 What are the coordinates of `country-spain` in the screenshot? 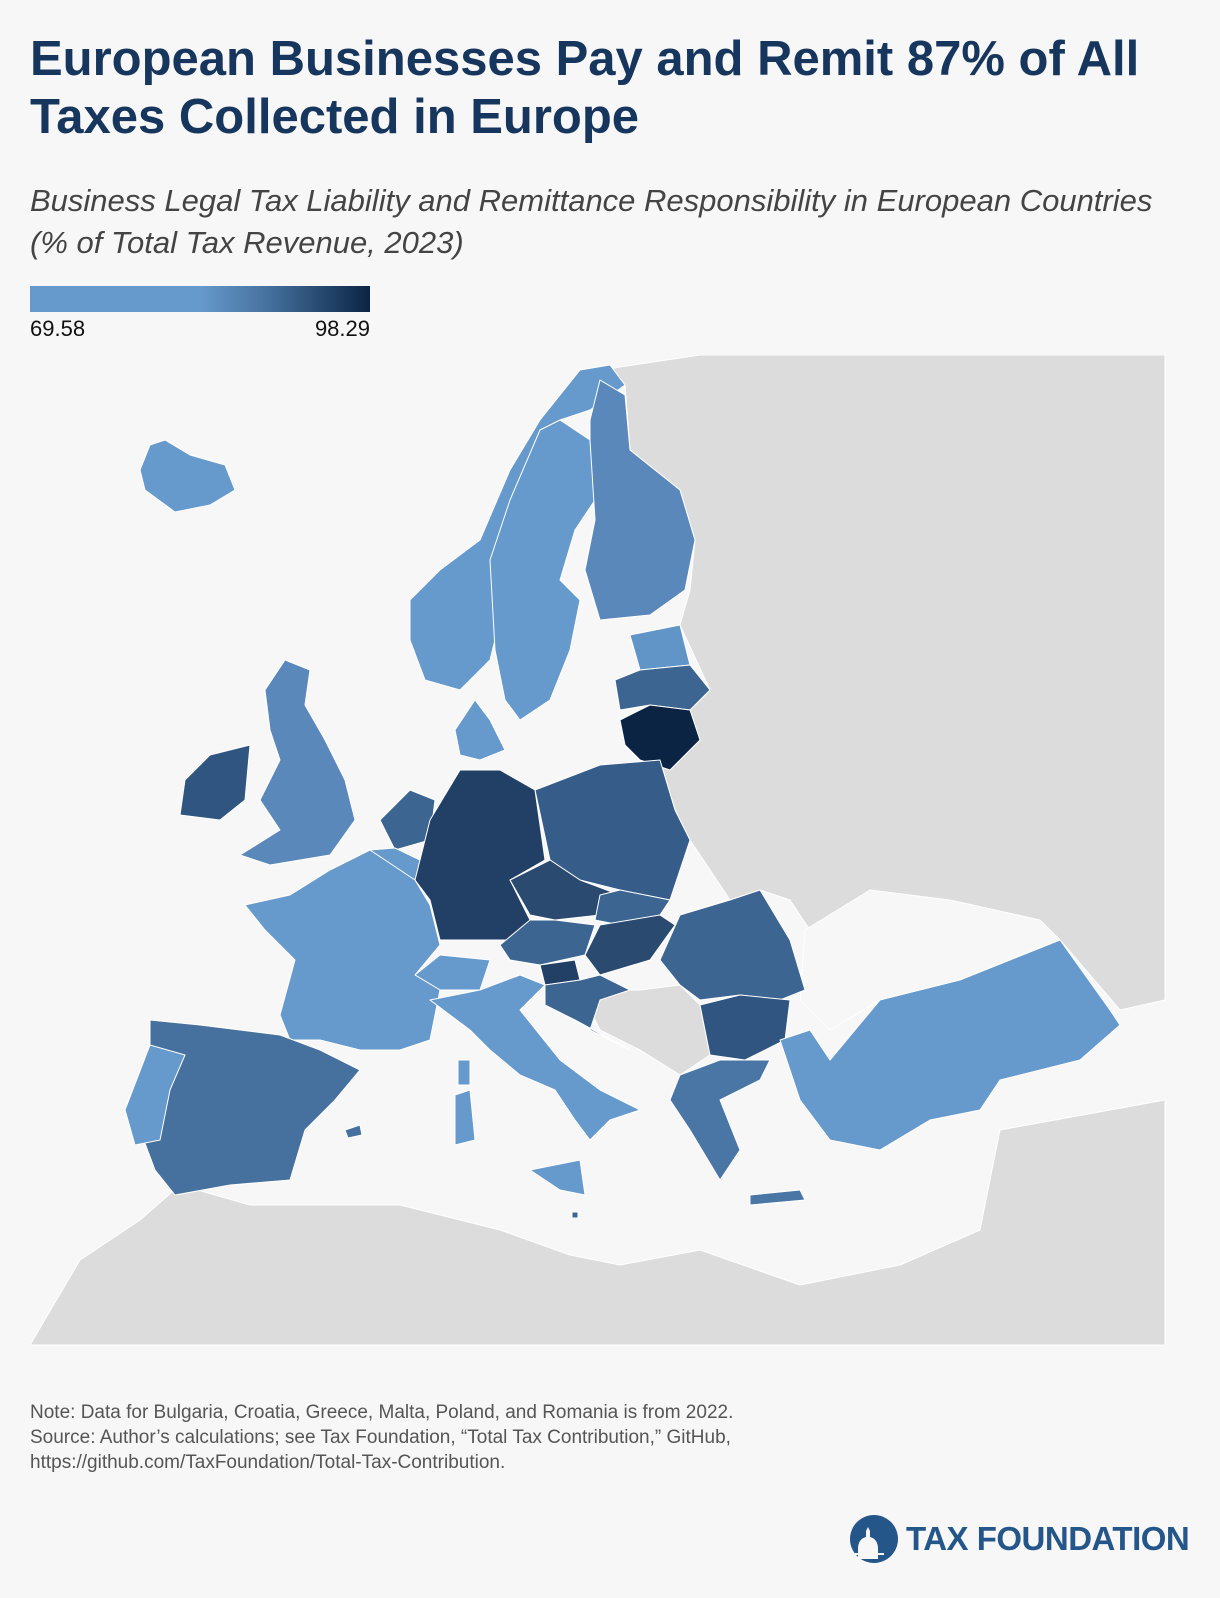 It's located at (250, 1107).